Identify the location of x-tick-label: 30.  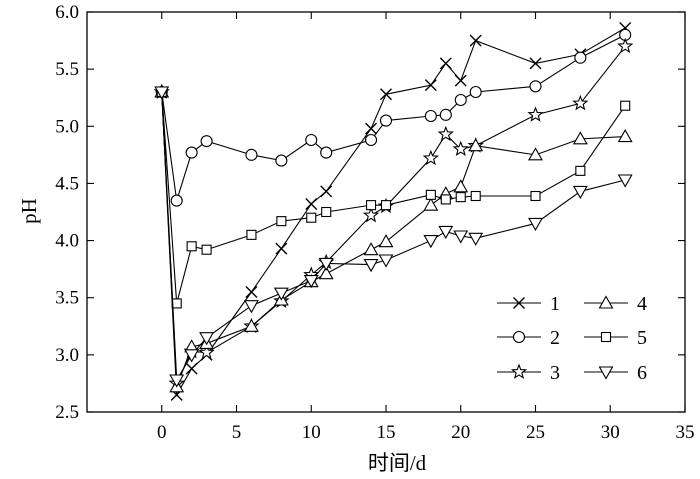
(610, 432).